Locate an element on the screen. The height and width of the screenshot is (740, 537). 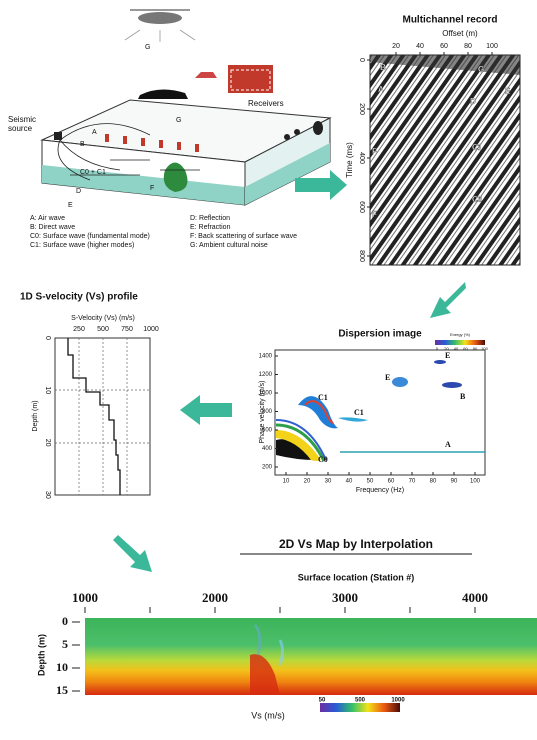
wave-label: G is located at coordinates (147, 47).